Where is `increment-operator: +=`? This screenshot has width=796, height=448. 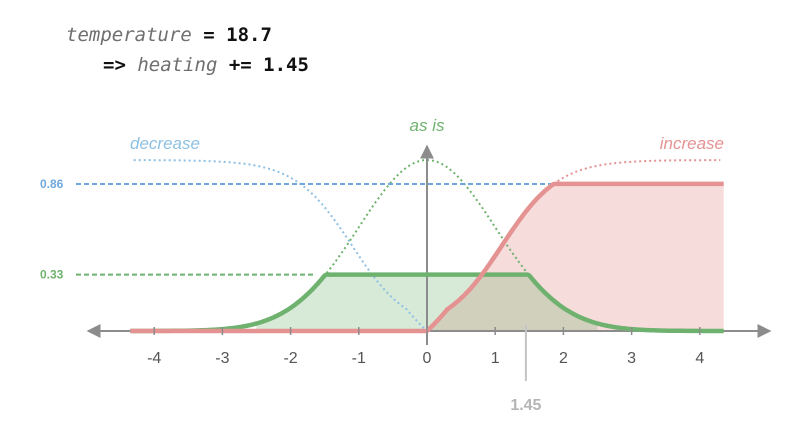 increment-operator: += is located at coordinates (240, 65).